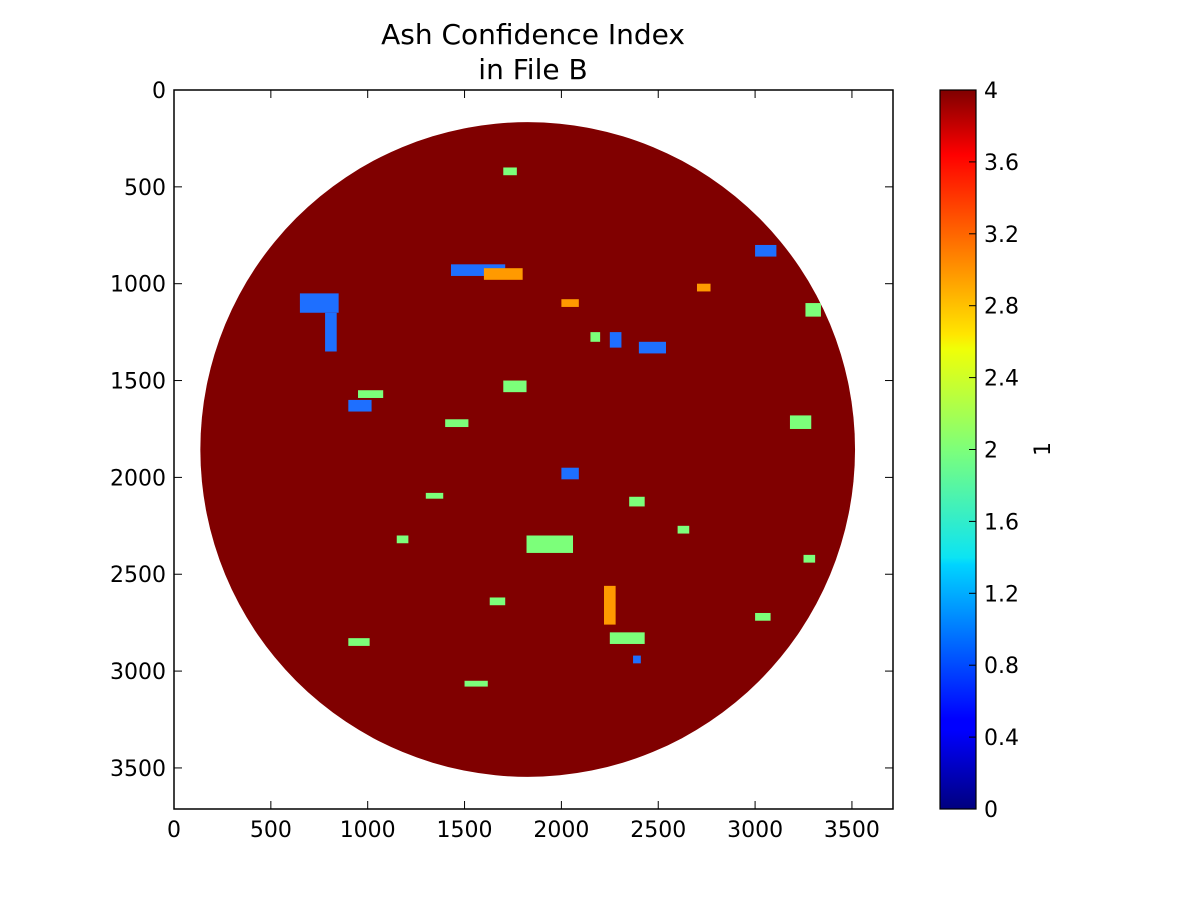  Describe the element at coordinates (1001, 594) in the screenshot. I see `colorbar-tick-label: 1.2` at that location.